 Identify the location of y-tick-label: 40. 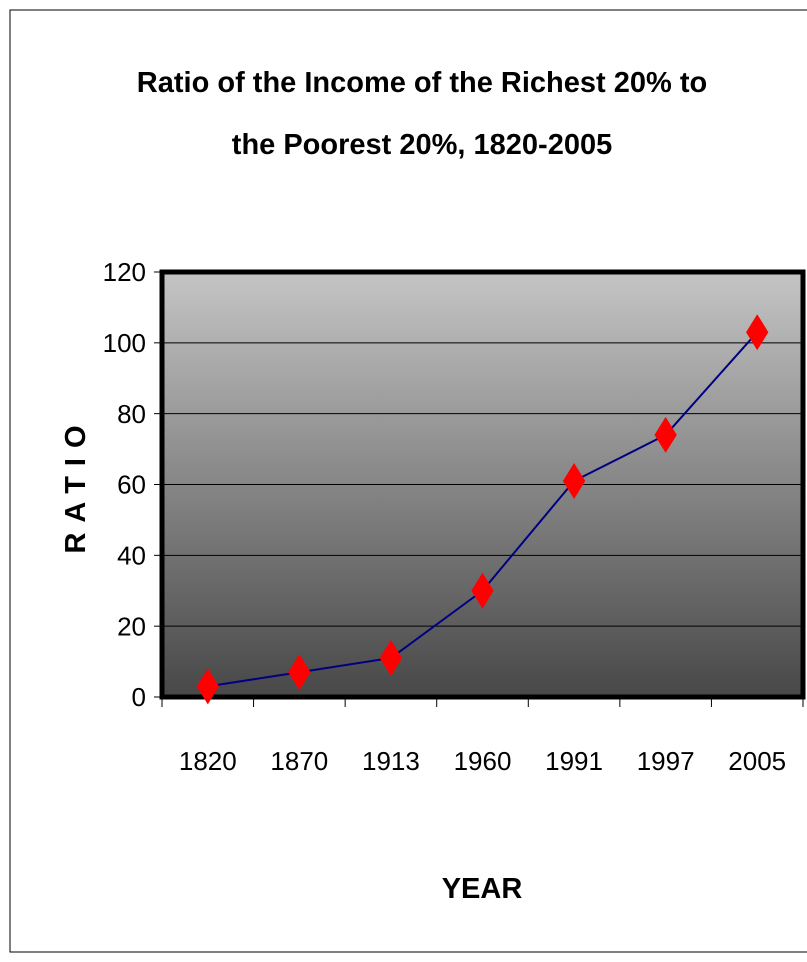
(131, 555).